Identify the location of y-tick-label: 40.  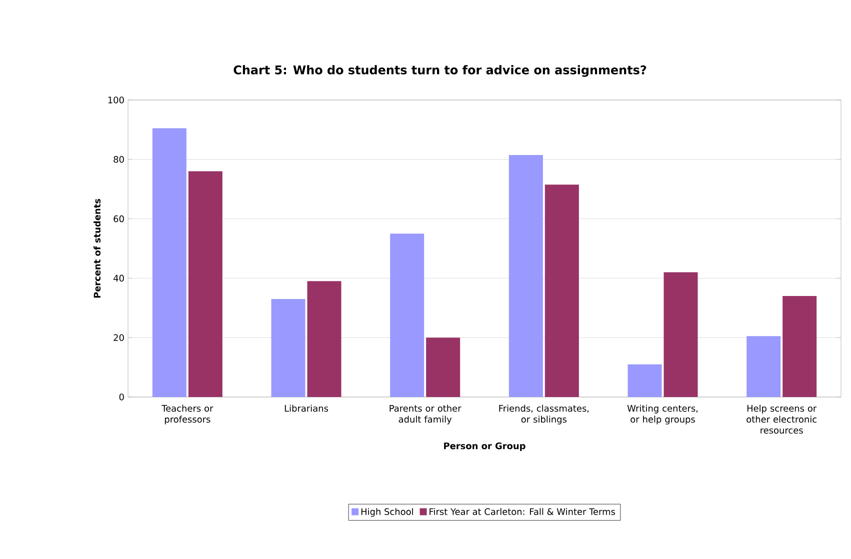
(119, 278).